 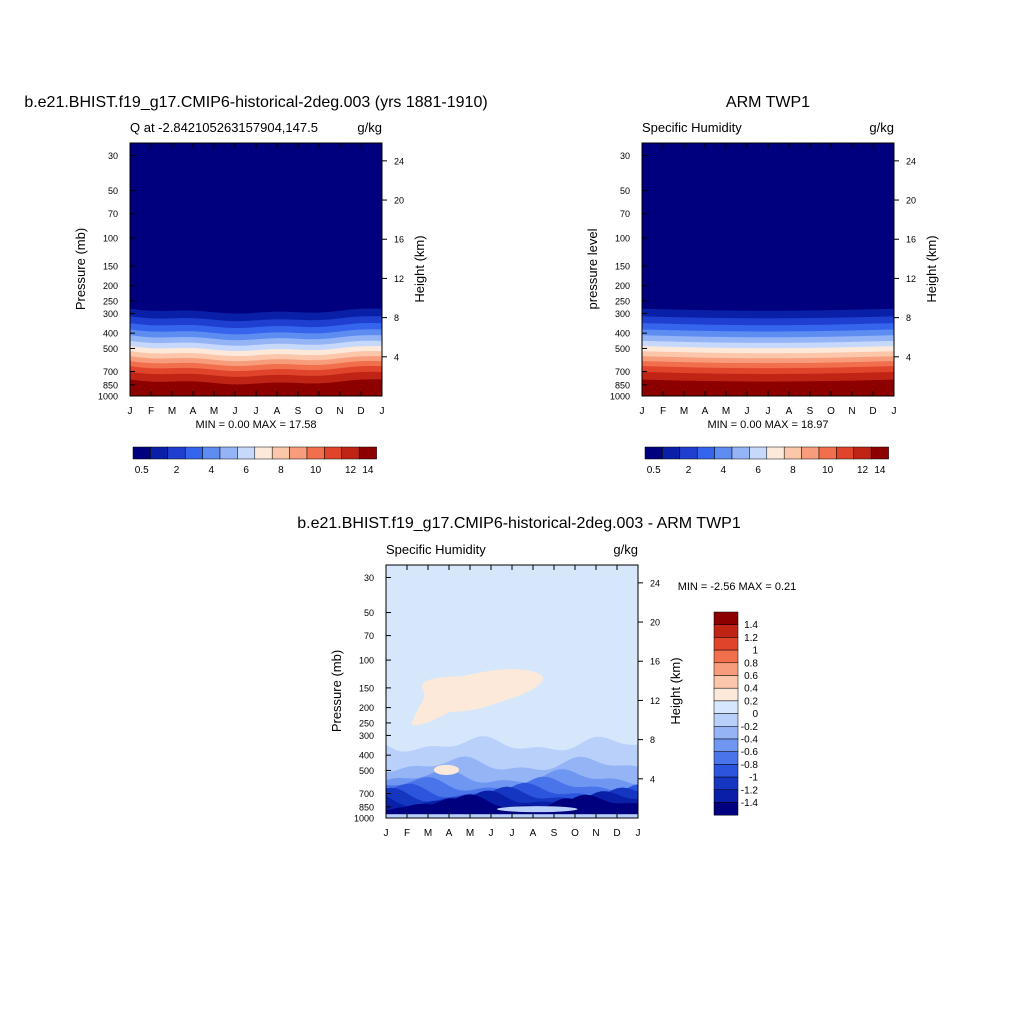 What do you see at coordinates (751, 638) in the screenshot?
I see `colorbar-label: 1.2` at bounding box center [751, 638].